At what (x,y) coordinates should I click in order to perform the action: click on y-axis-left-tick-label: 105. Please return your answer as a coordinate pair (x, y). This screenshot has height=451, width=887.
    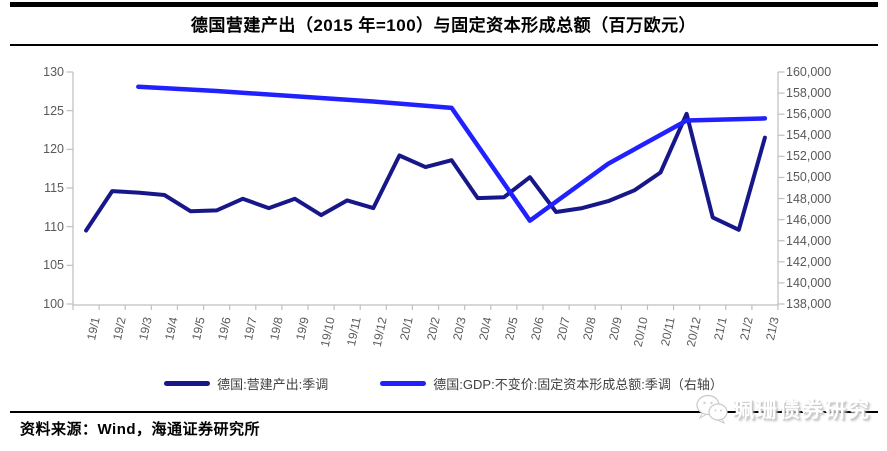
    Looking at the image, I should click on (53, 265).